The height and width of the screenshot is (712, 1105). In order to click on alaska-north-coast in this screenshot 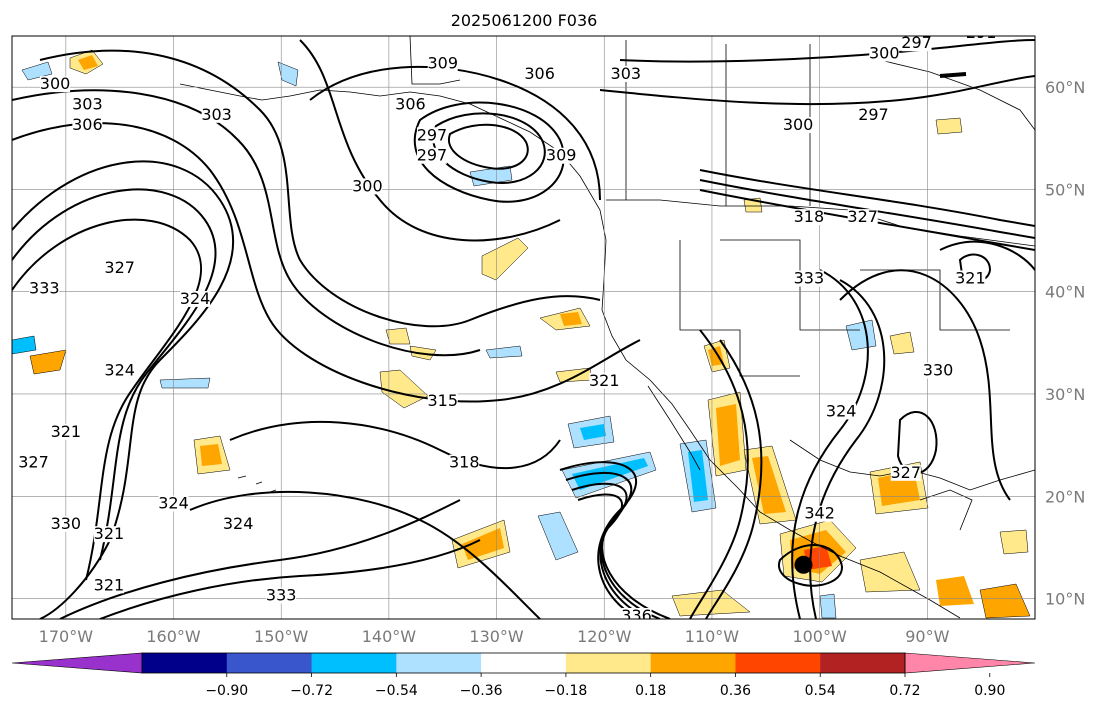, I will do `click(435, 60)`.